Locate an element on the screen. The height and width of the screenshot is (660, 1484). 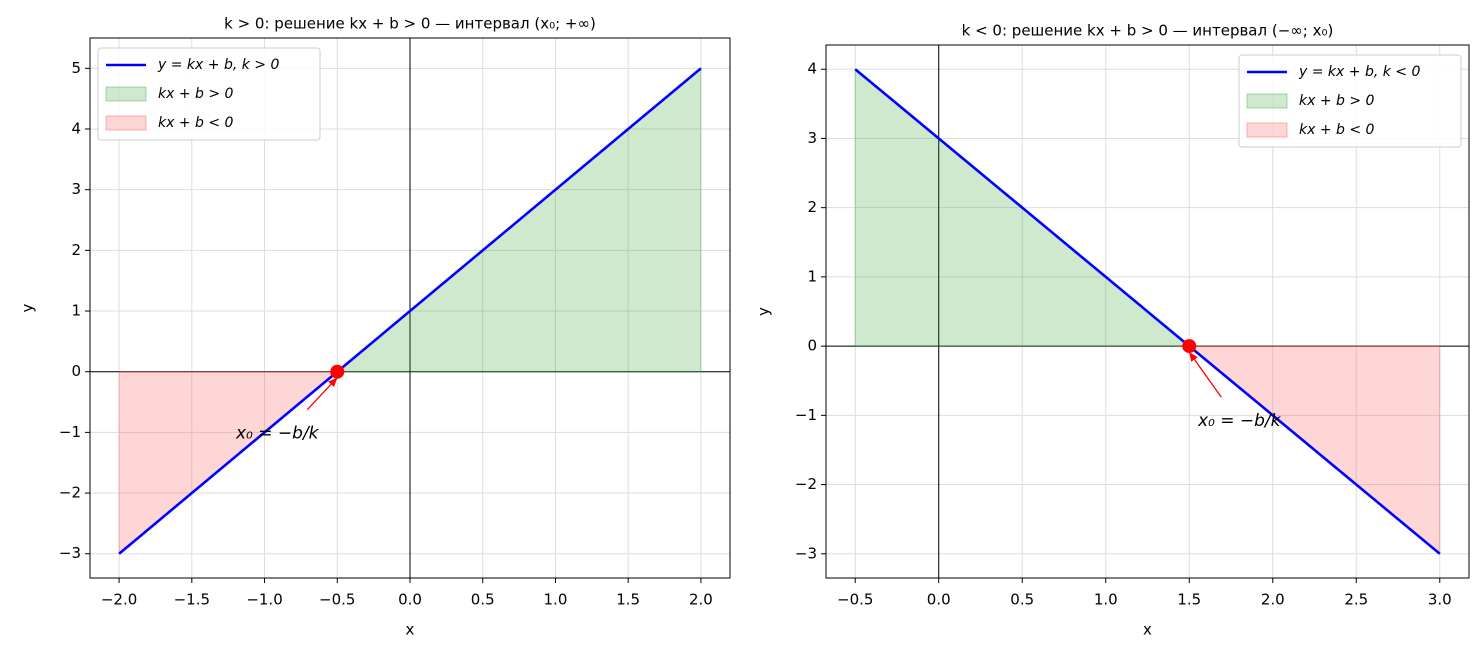
legend: y = kx + b, k > 0 kx + b > 0 kx + b < 0 is located at coordinates (209, 94).